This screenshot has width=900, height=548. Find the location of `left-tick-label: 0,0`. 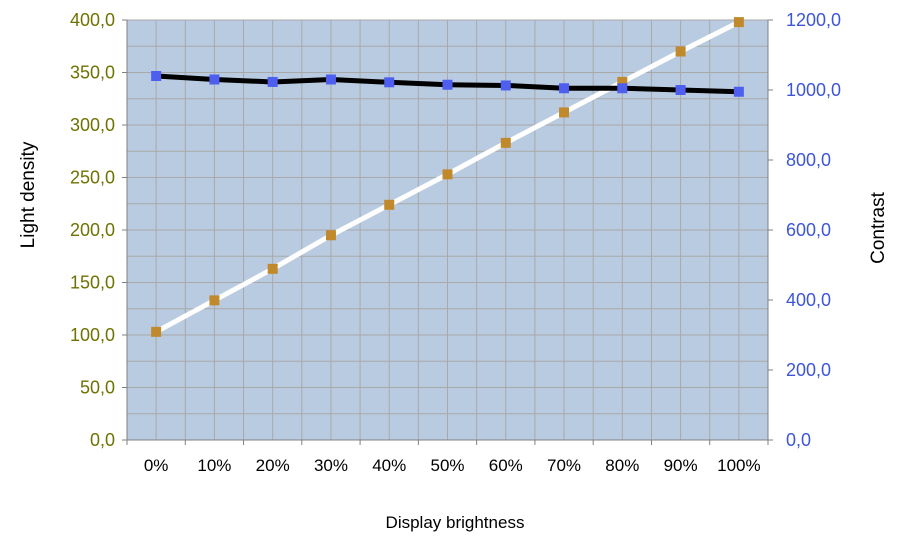

left-tick-label: 0,0 is located at coordinates (102, 440).